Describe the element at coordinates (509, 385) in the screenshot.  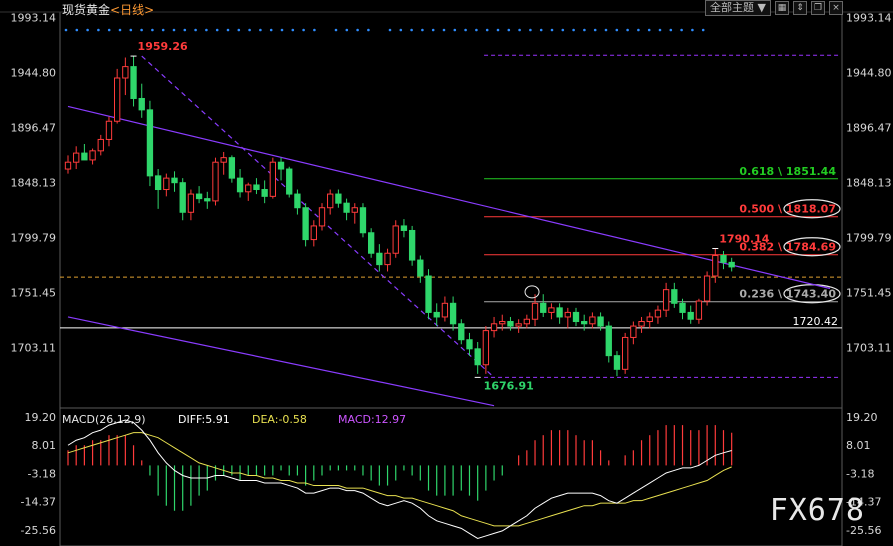
I see `extreme-price-label: 1676.91` at that location.